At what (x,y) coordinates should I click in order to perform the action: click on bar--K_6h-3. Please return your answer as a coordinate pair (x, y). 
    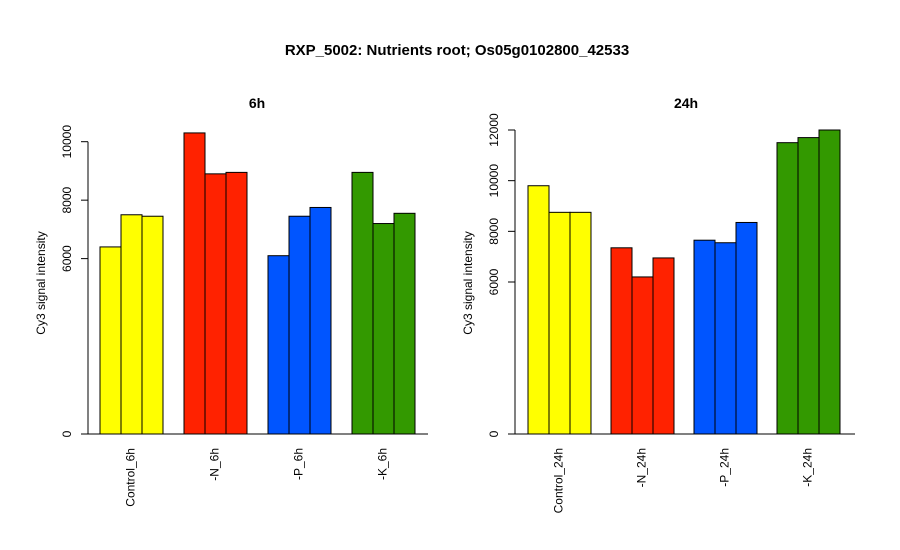
    Looking at the image, I should click on (404, 323).